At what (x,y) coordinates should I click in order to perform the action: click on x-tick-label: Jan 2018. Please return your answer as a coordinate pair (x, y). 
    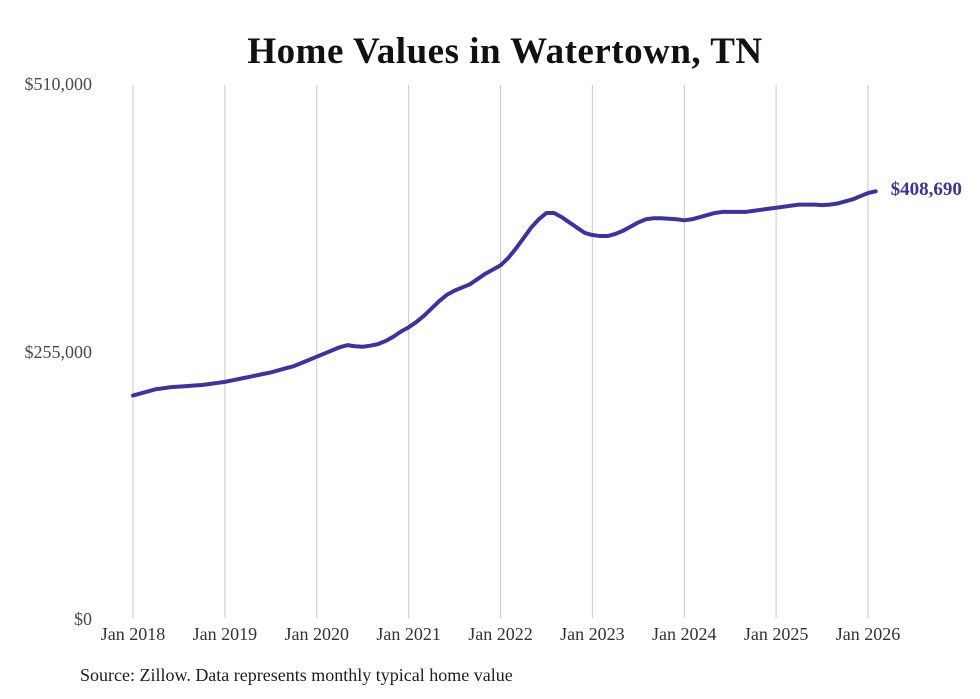
    Looking at the image, I should click on (133, 634).